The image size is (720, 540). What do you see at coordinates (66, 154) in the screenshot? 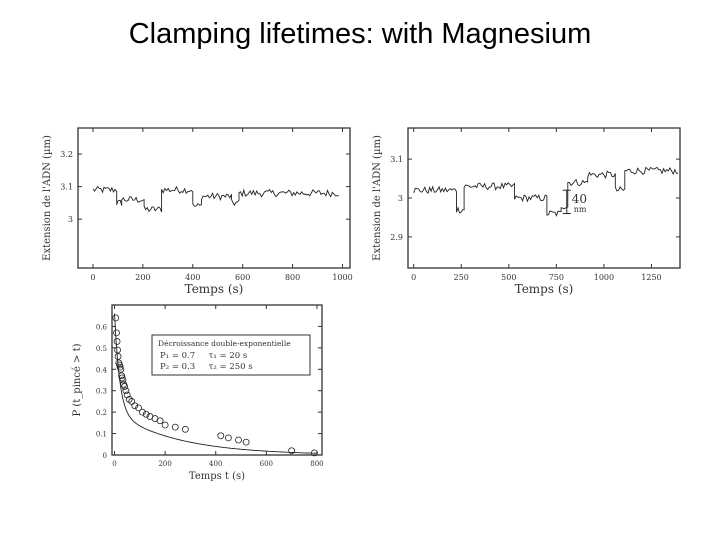
I see `y-tick-label: 3.2` at bounding box center [66, 154].